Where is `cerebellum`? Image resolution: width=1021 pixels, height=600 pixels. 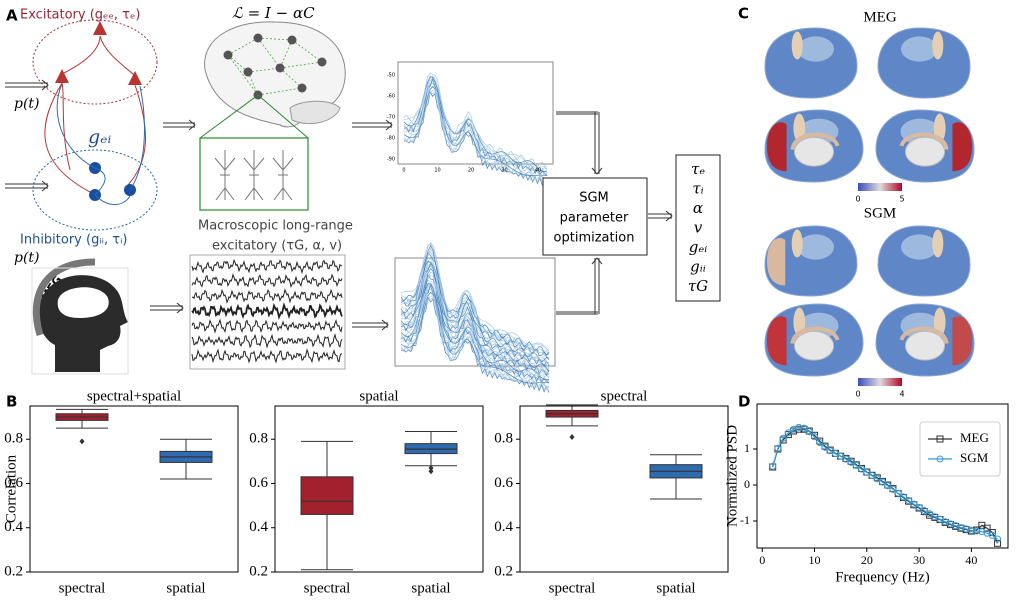 cerebellum is located at coordinates (315, 112).